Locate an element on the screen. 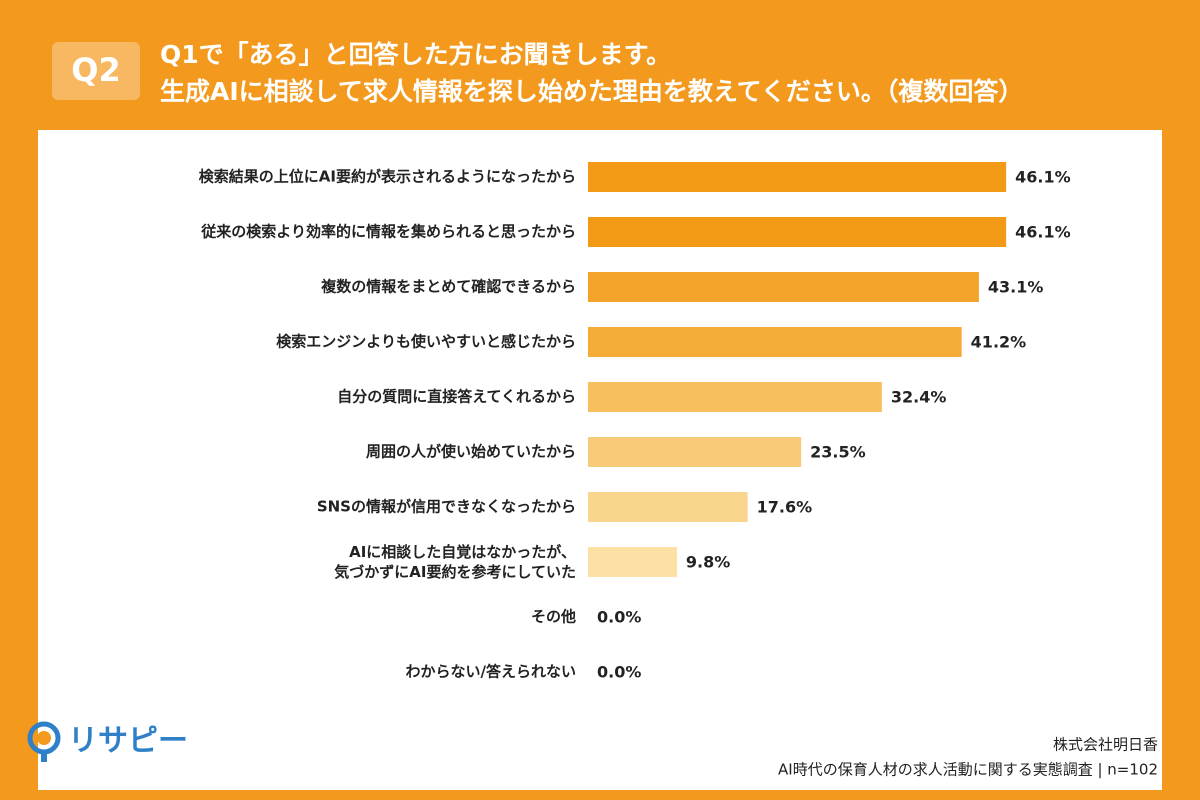 Image resolution: width=1200 pixels, height=800 pixels. company: 株式会社明日香 is located at coordinates (1105, 745).